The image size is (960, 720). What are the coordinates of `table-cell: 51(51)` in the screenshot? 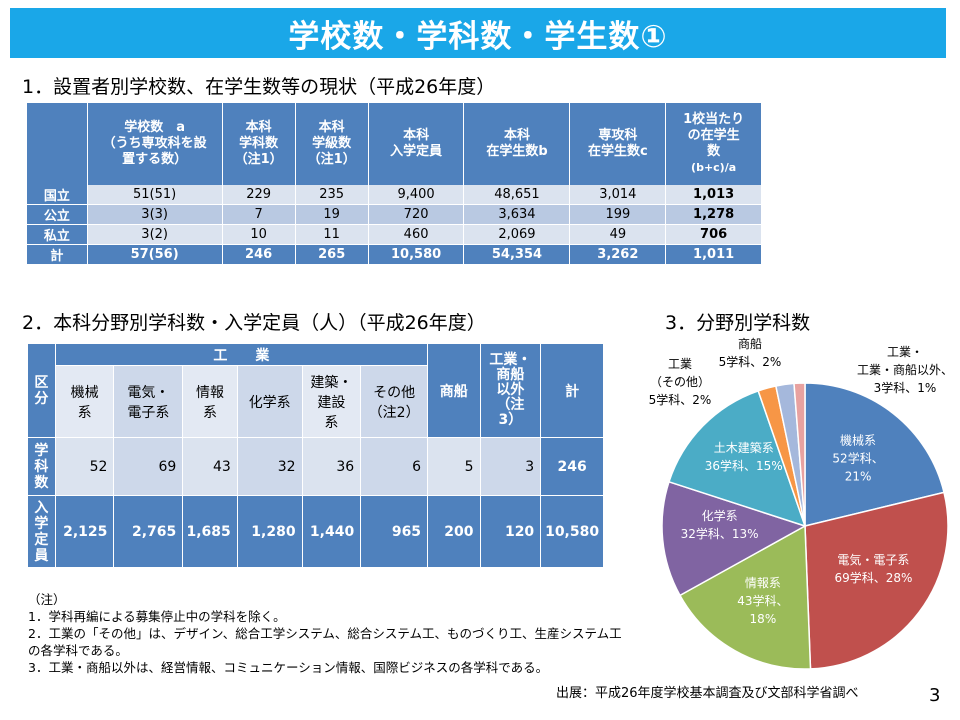 It's located at (155, 195).